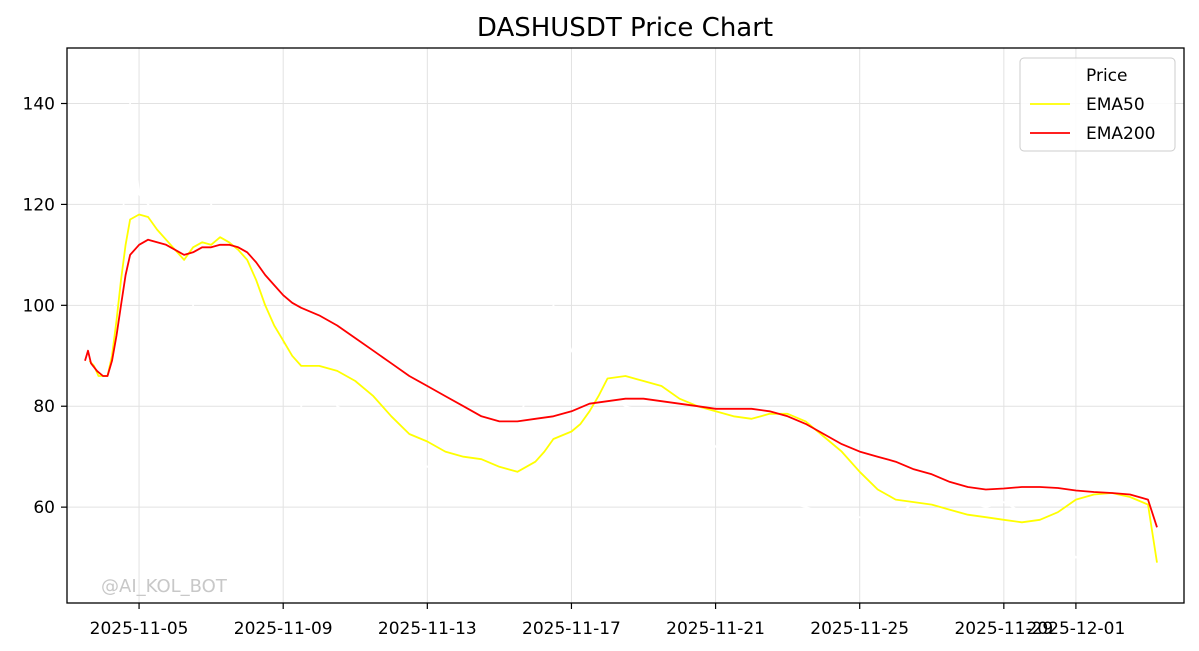 Image resolution: width=1199 pixels, height=651 pixels. Describe the element at coordinates (39, 105) in the screenshot. I see `y-tick-label: 140` at that location.